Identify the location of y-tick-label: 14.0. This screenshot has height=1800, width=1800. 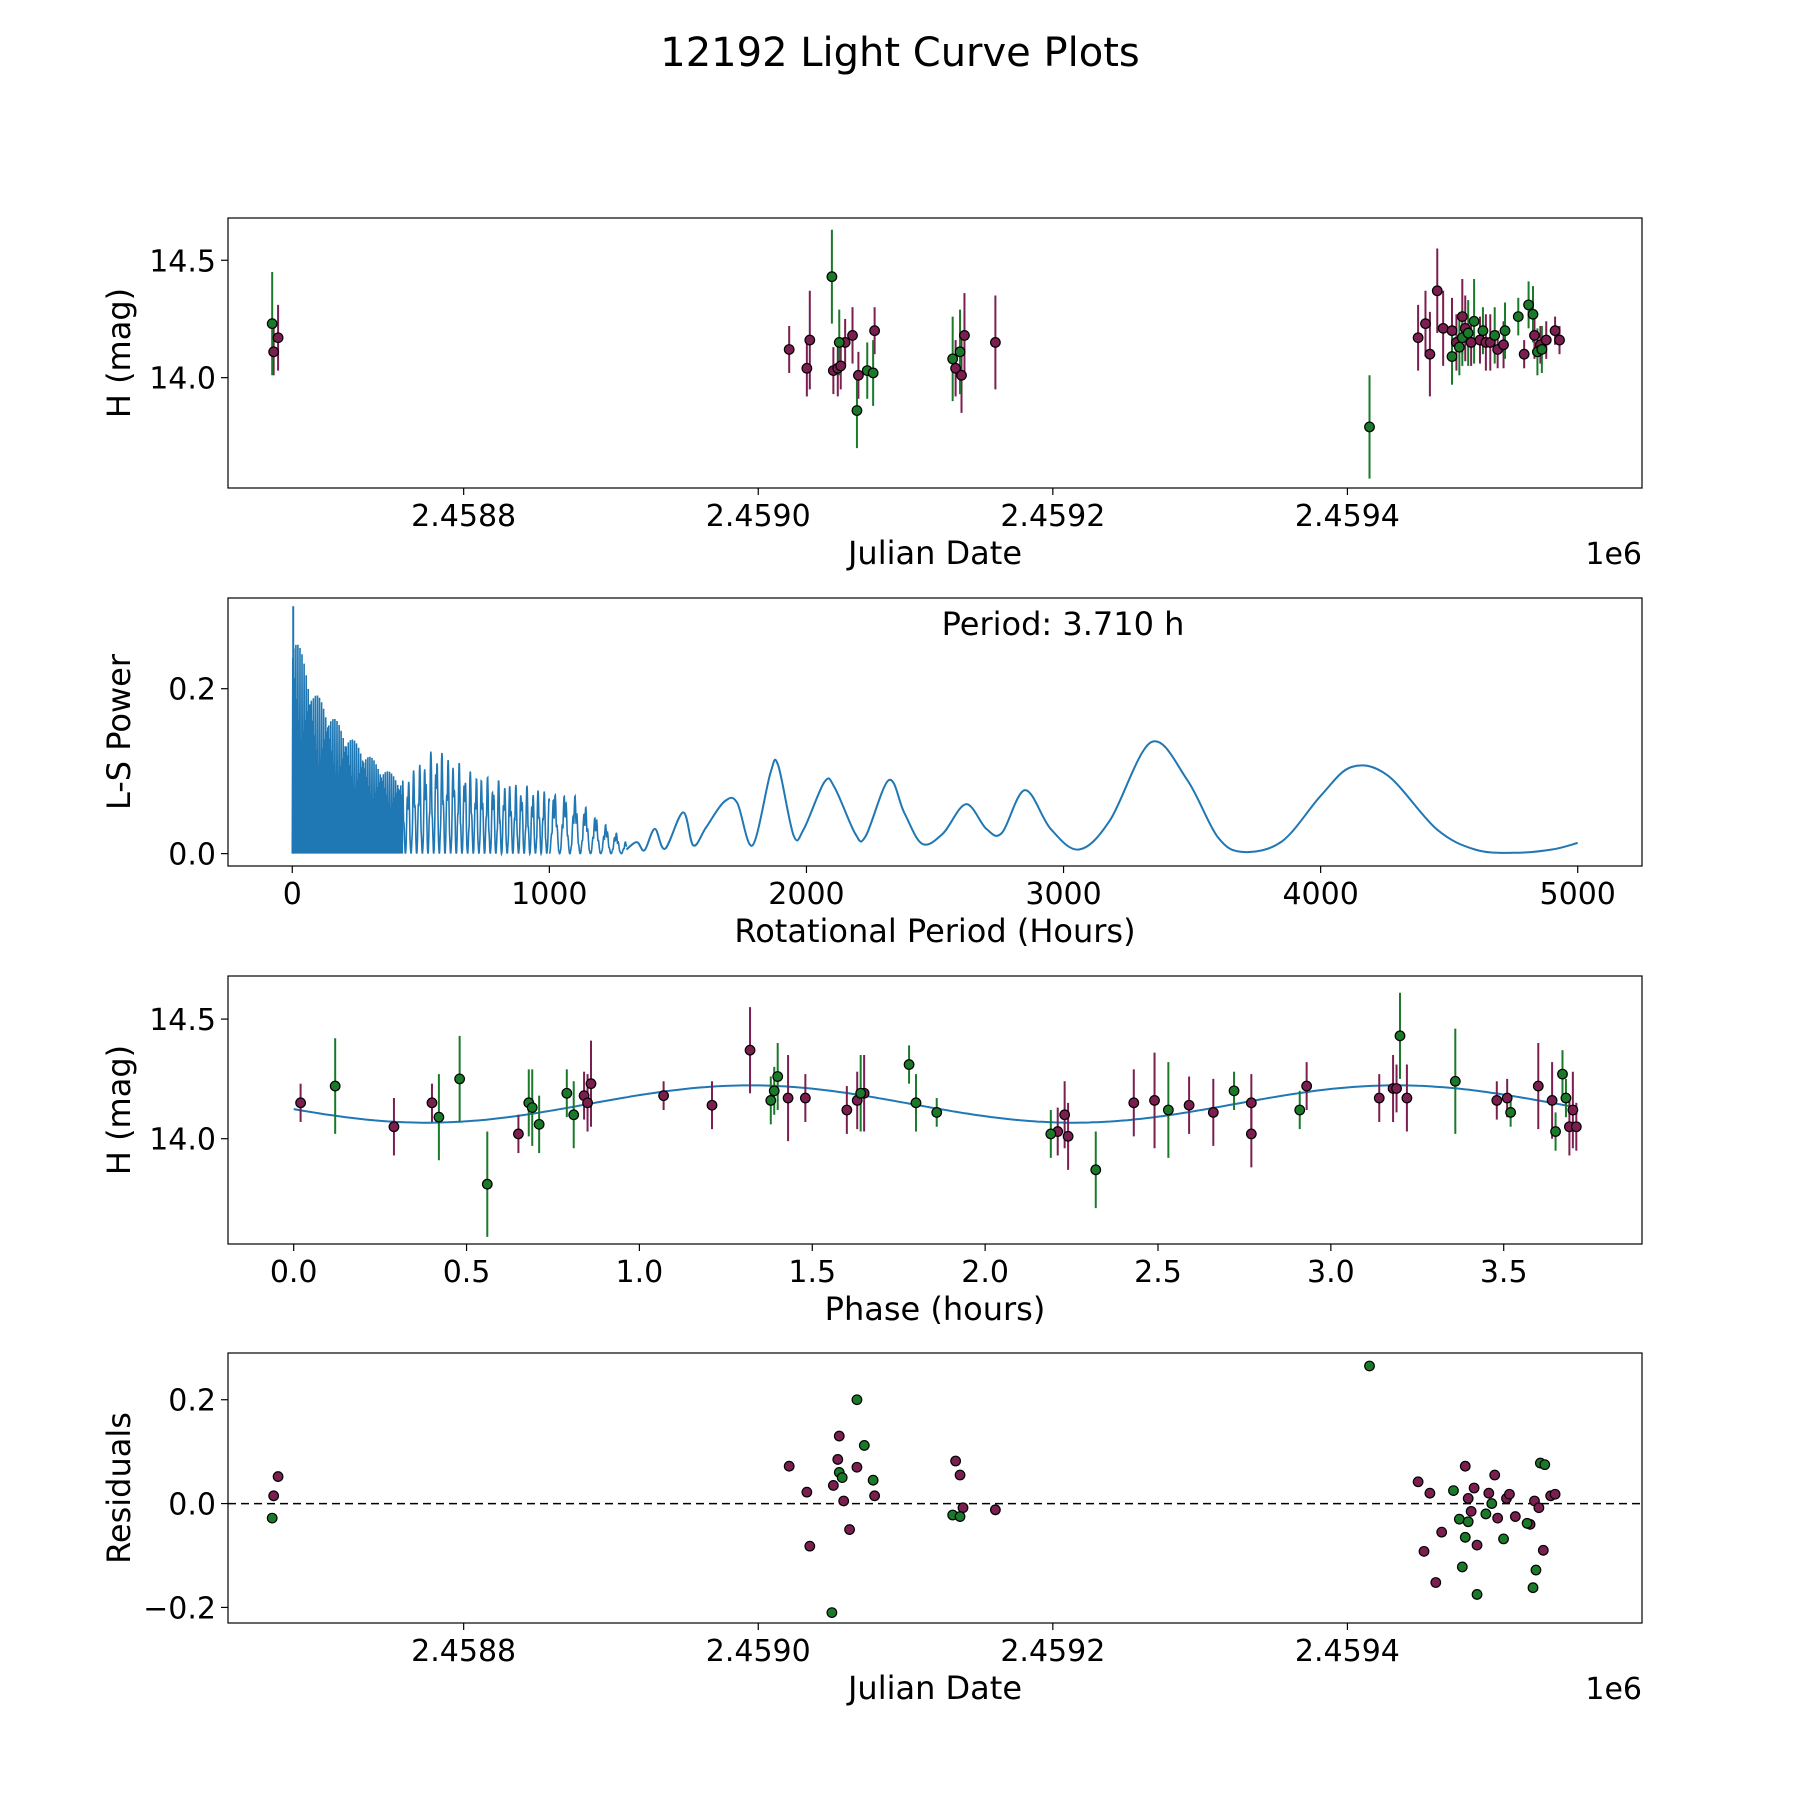
(182, 1140).